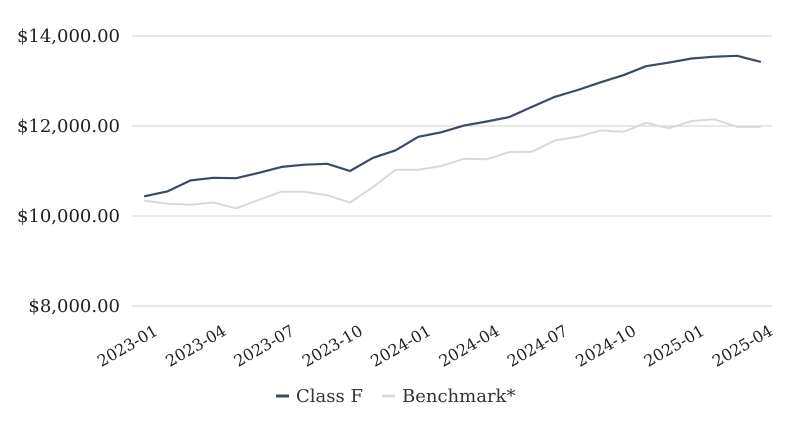 The width and height of the screenshot is (794, 432). Describe the element at coordinates (329, 396) in the screenshot. I see `legend-label: Class F` at that location.